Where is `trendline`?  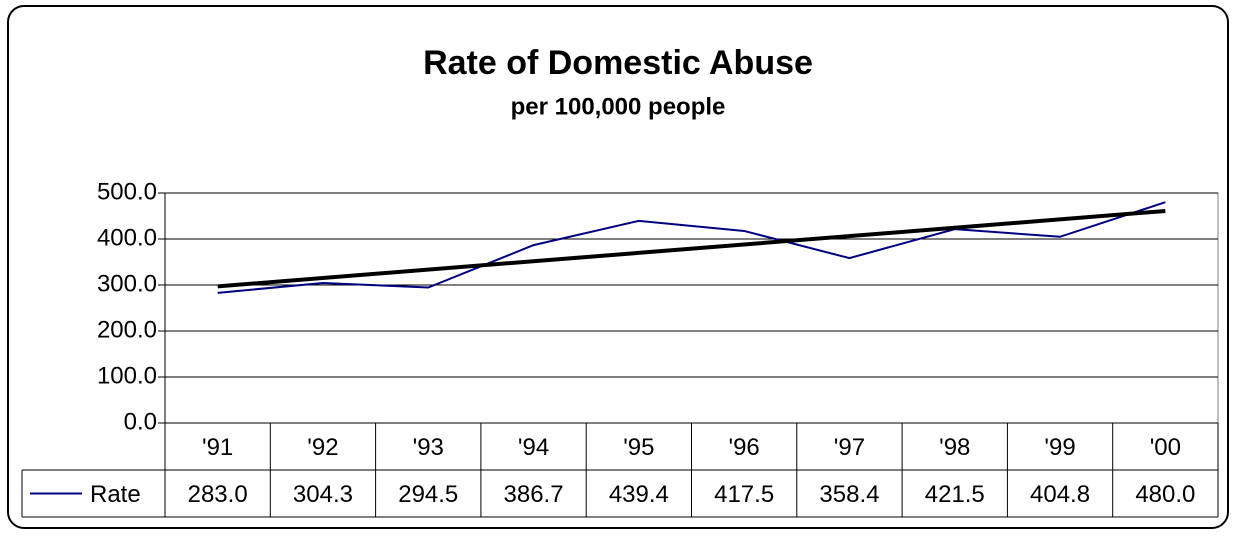
trendline is located at coordinates (691, 248).